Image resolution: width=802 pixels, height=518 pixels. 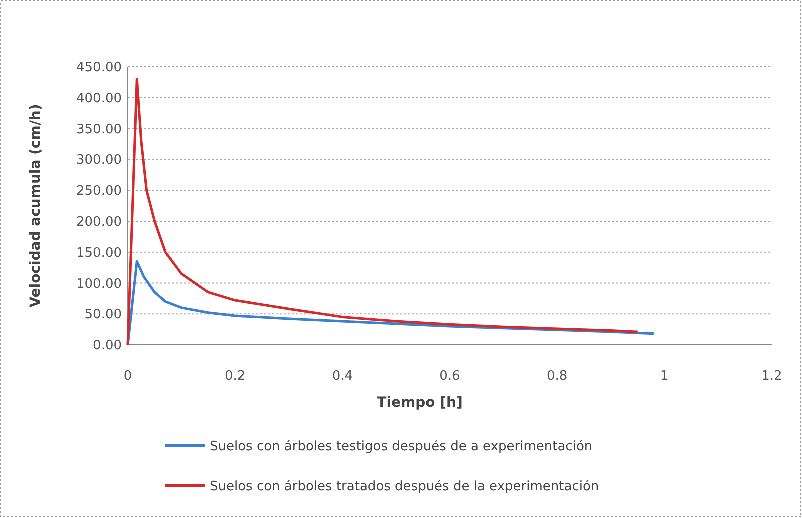 What do you see at coordinates (450, 376) in the screenshot?
I see `x-tick-label: 0.6` at bounding box center [450, 376].